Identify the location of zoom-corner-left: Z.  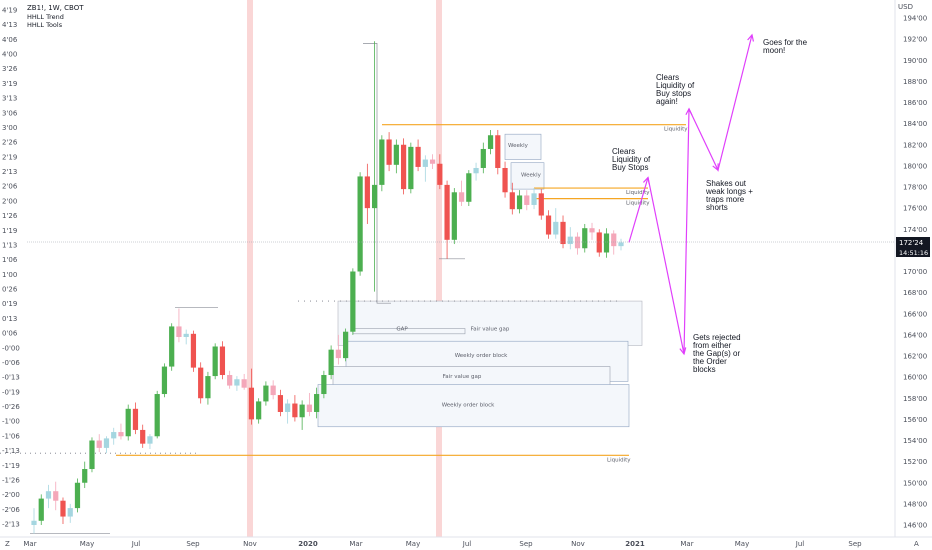
(7, 544).